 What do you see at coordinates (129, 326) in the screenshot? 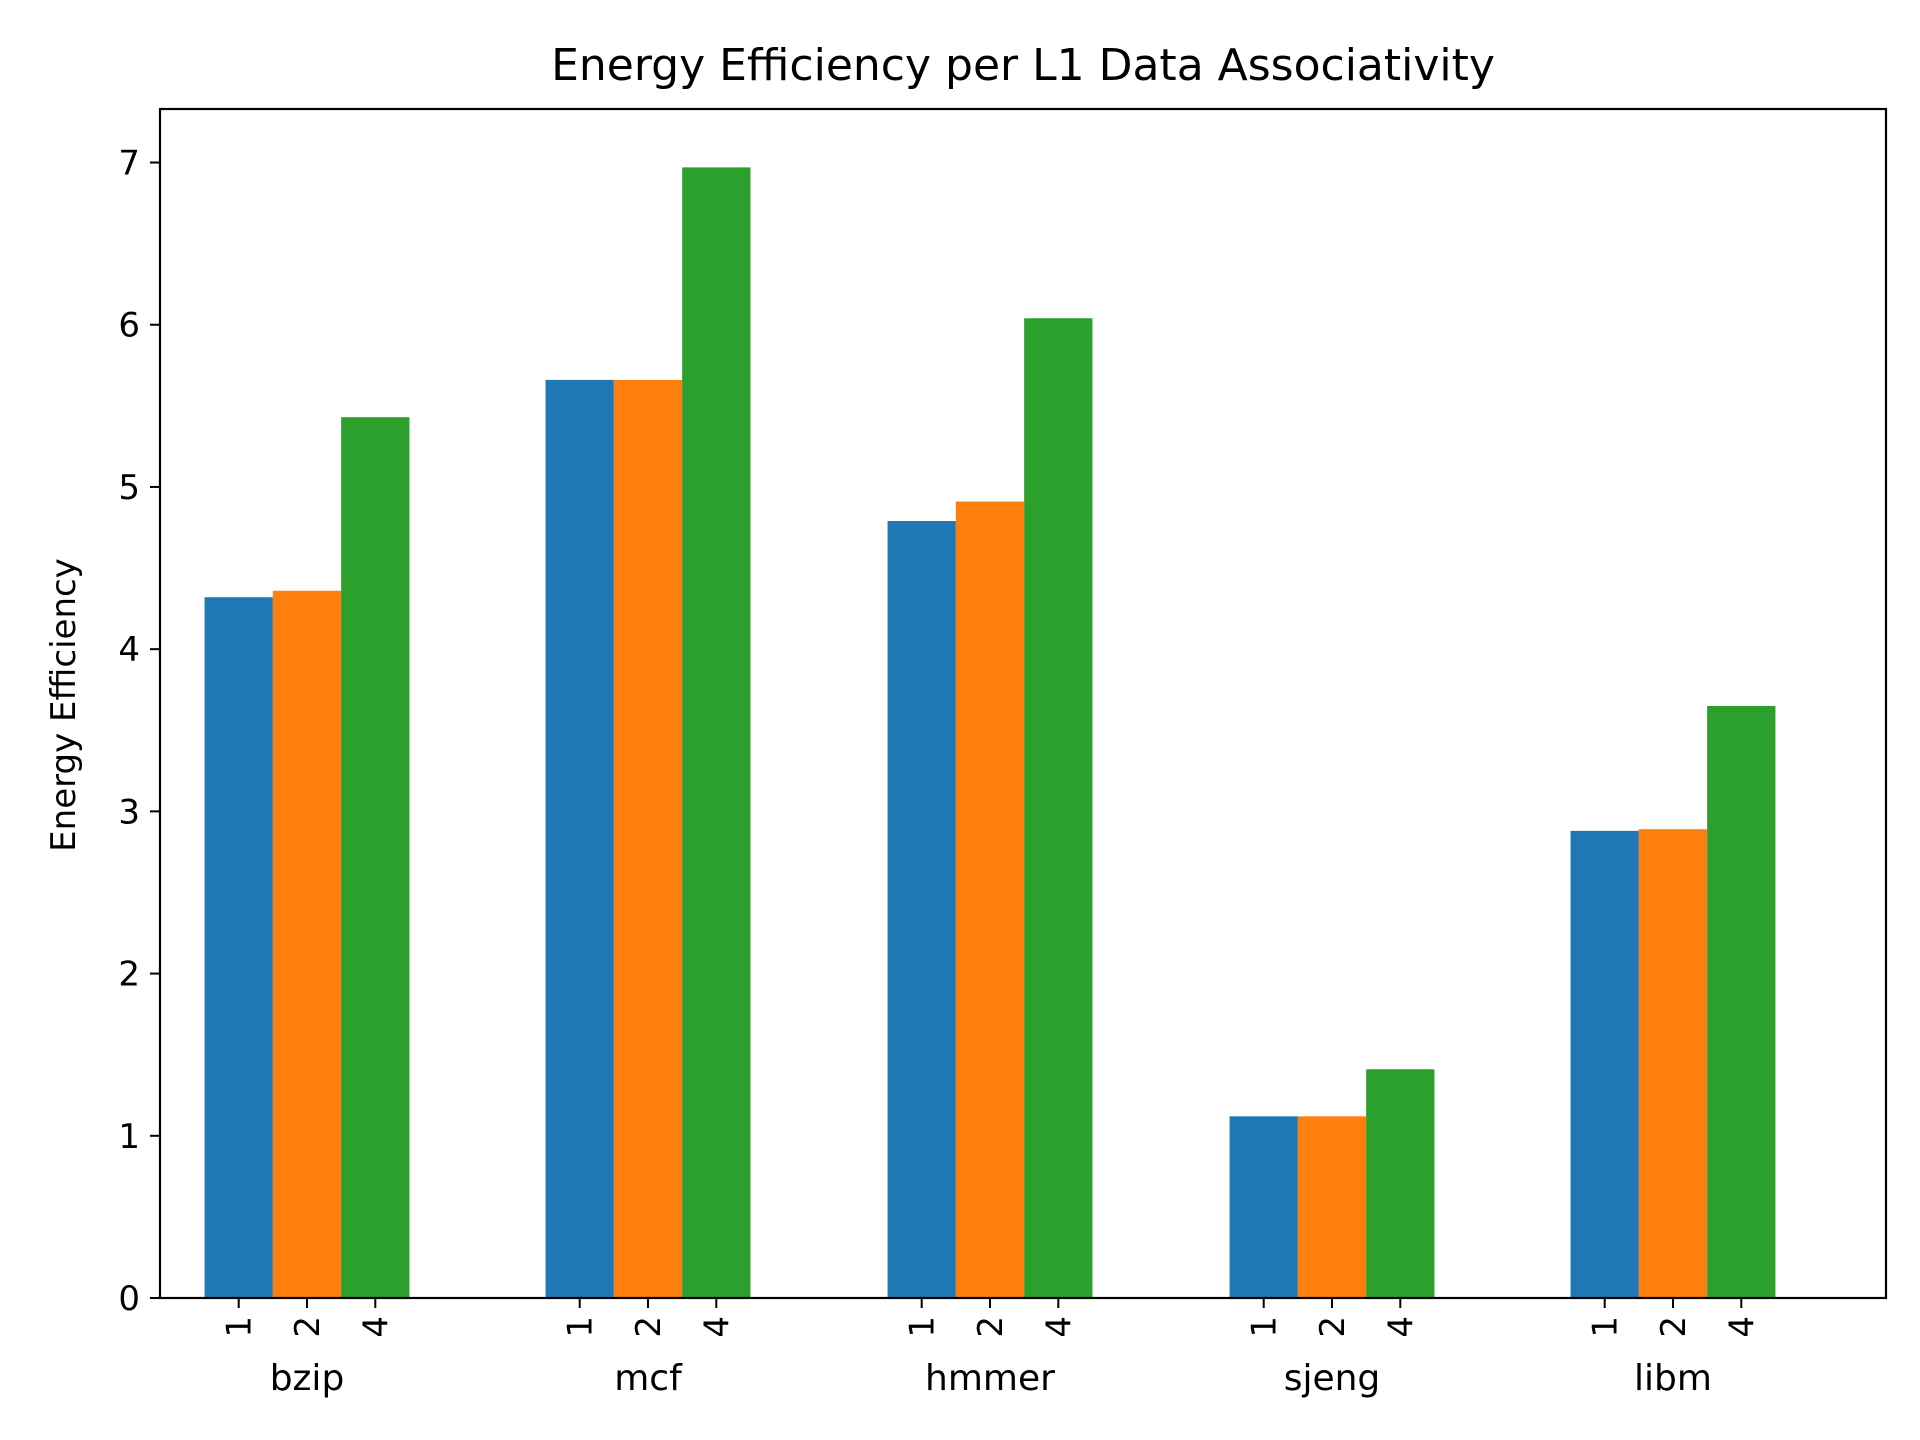
I see `y-tick-label-6: 6` at bounding box center [129, 326].